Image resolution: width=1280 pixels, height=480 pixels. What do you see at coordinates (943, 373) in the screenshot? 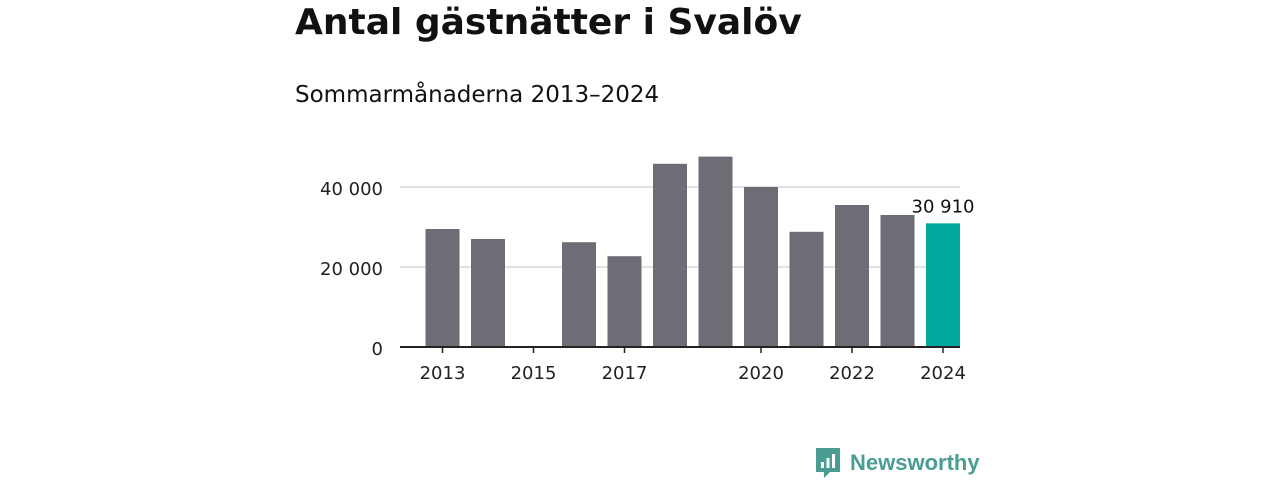
I see `x-tick-label: 2024` at bounding box center [943, 373].